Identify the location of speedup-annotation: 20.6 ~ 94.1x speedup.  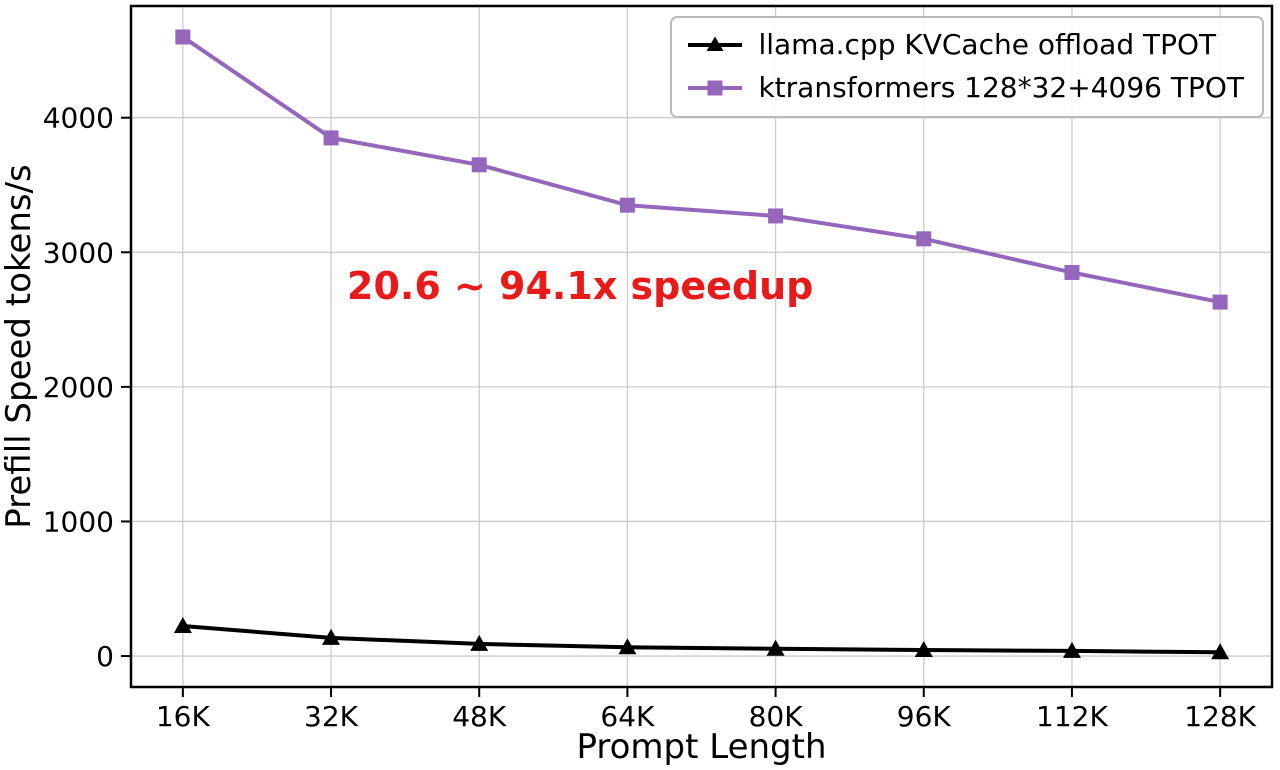
(580, 286).